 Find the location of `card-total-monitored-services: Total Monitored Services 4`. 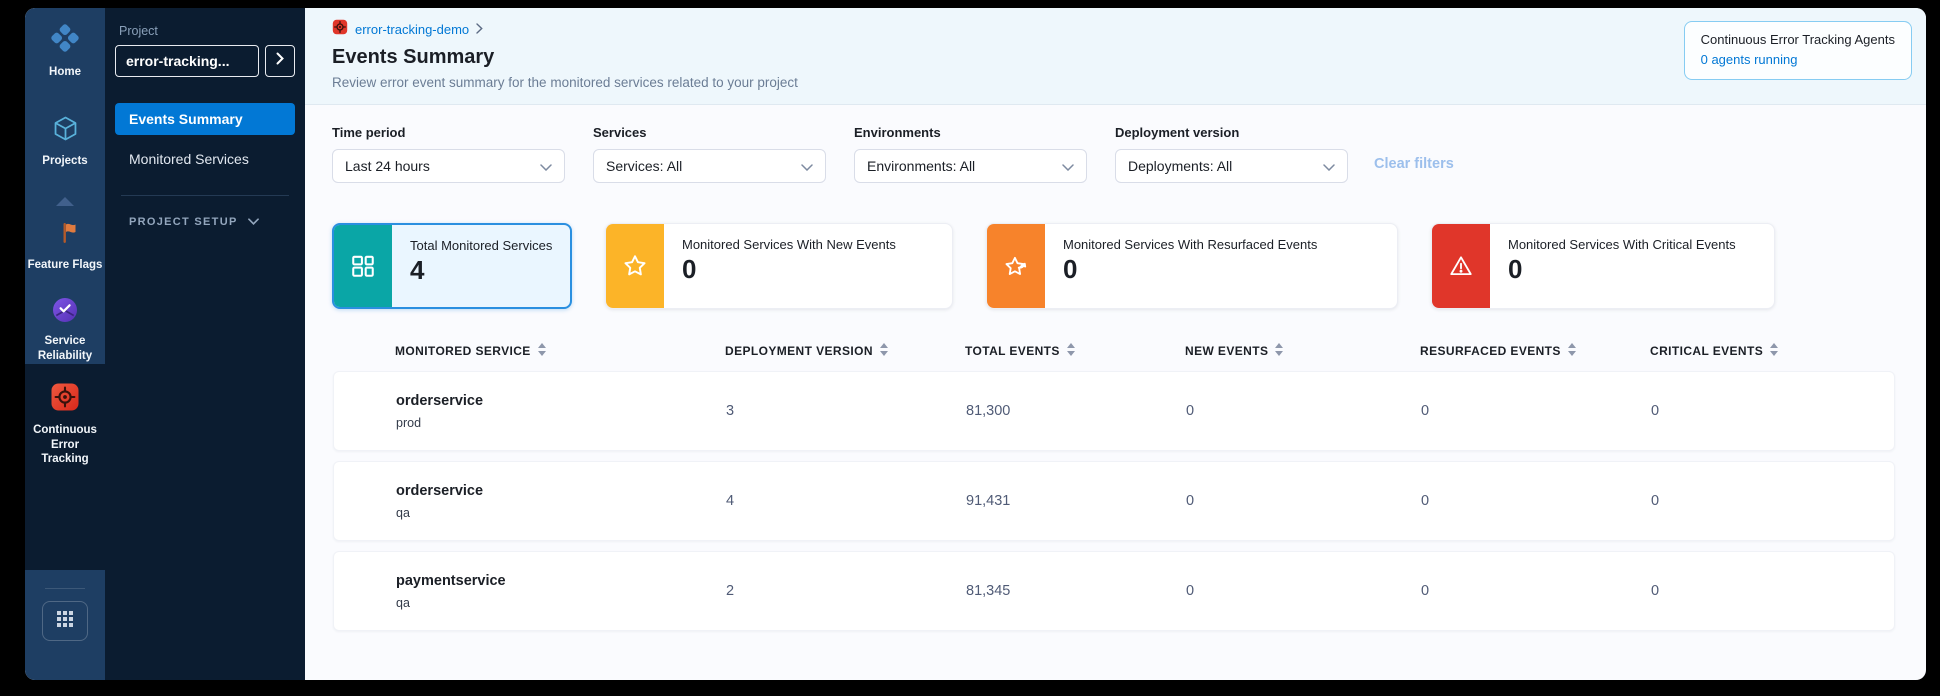

card-total-monitored-services: Total Monitored Services 4 is located at coordinates (452, 266).